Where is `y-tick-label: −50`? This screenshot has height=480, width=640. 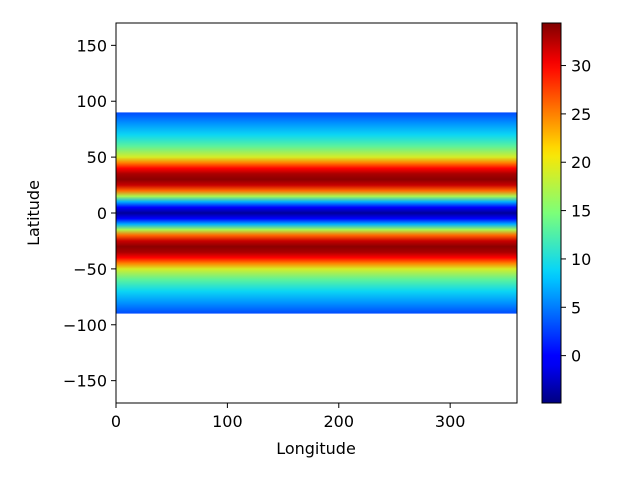
y-tick-label: −50 is located at coordinates (90, 269).